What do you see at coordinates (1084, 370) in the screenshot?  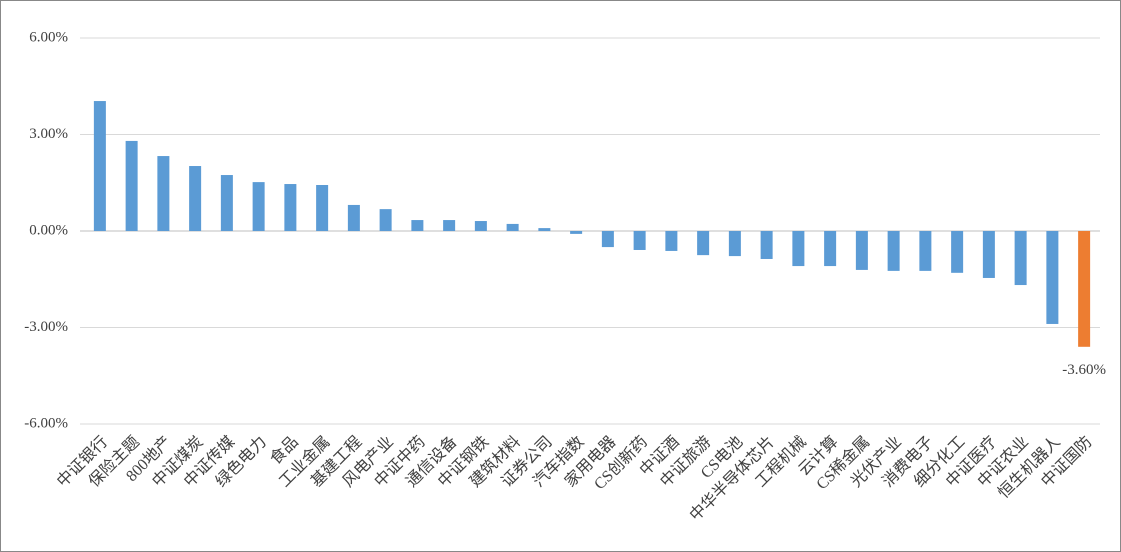 I see `data-label: -3.60%` at bounding box center [1084, 370].